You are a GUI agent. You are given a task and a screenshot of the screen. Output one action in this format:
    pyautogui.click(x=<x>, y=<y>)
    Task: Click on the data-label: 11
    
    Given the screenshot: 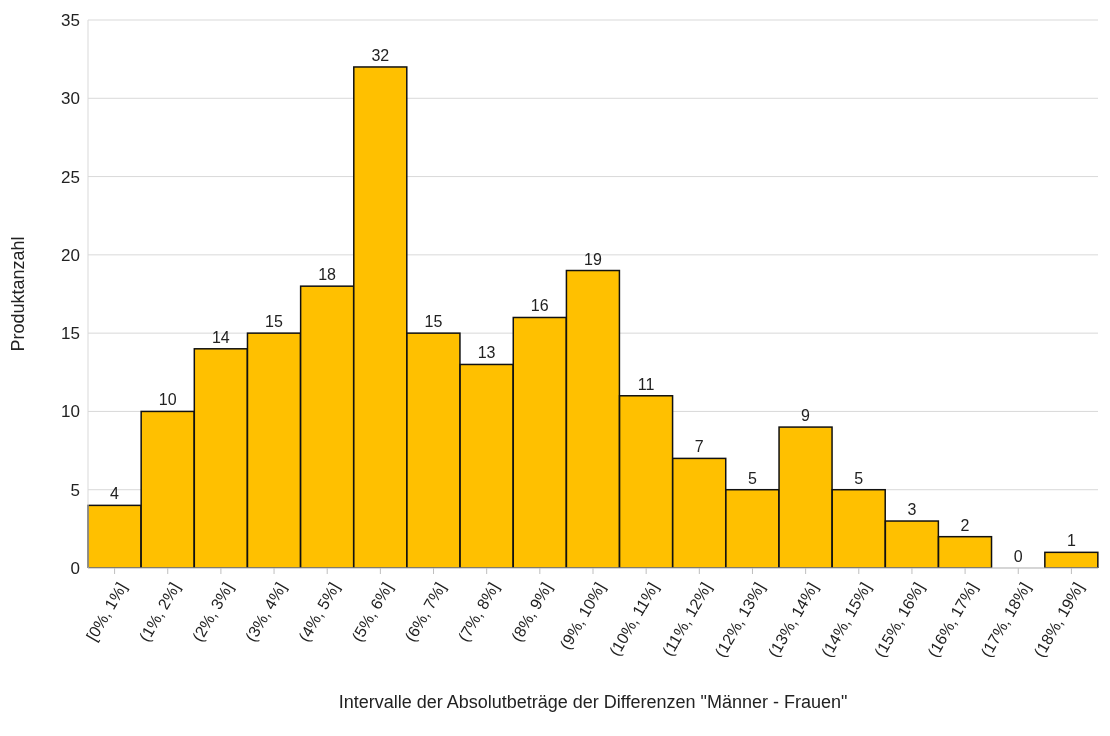 What is the action you would take?
    pyautogui.click(x=646, y=384)
    